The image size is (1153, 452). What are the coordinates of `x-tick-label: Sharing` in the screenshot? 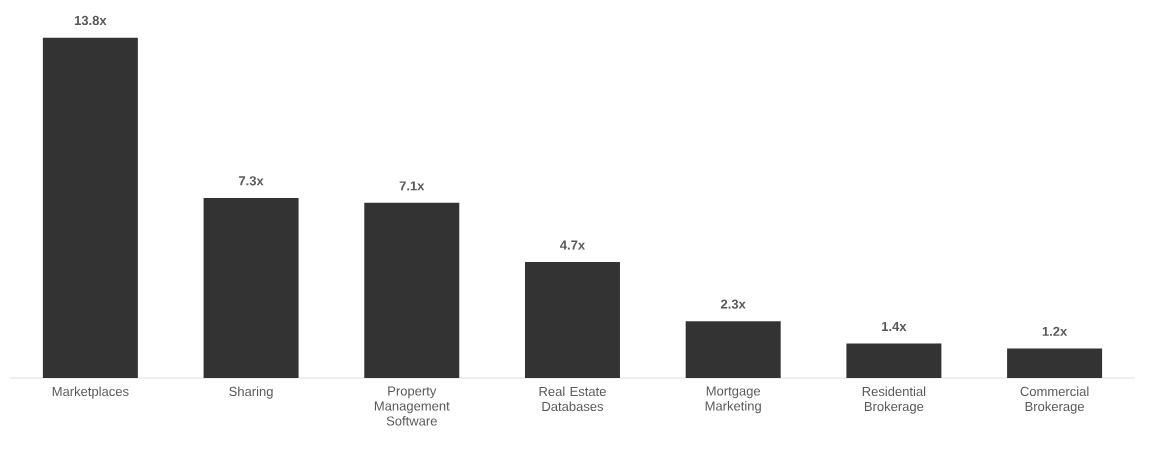 It's located at (251, 392).